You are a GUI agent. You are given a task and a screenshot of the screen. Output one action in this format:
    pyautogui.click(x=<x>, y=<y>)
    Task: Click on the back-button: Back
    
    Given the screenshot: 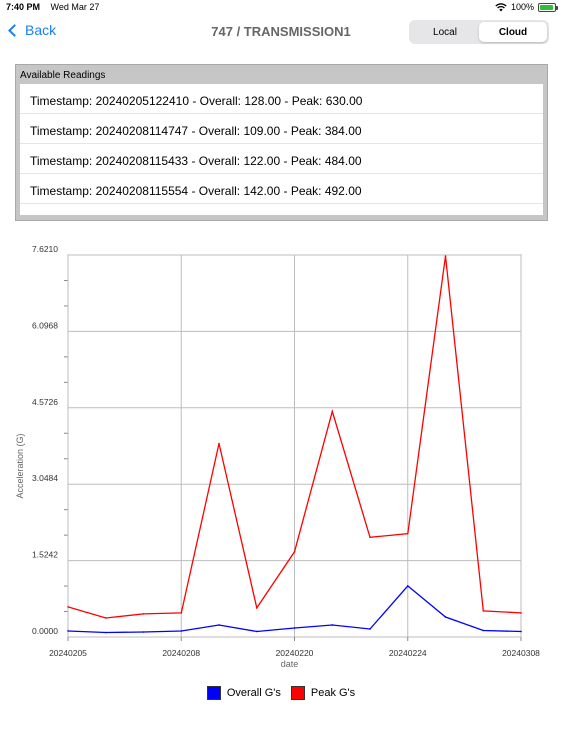 What is the action you would take?
    pyautogui.click(x=32, y=30)
    